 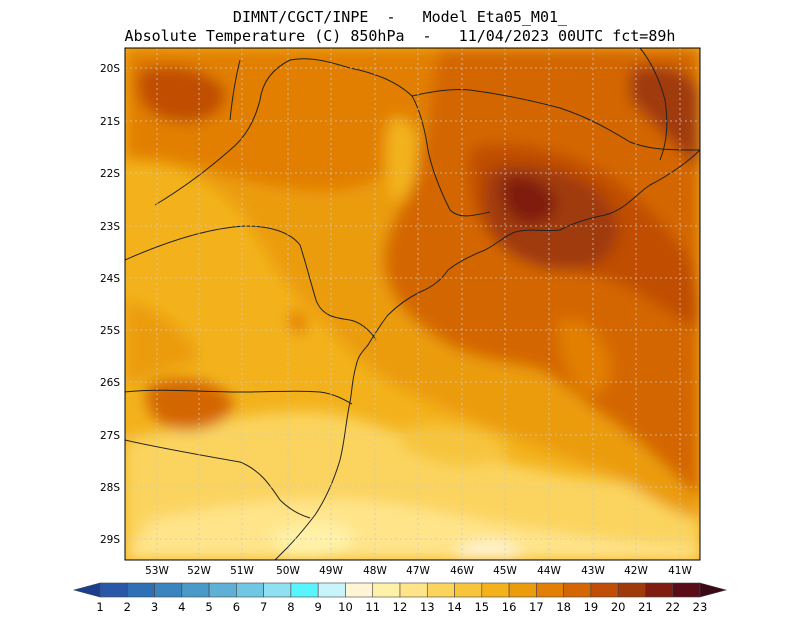 I want to click on lat-tick-label: 21S, so click(x=110, y=122).